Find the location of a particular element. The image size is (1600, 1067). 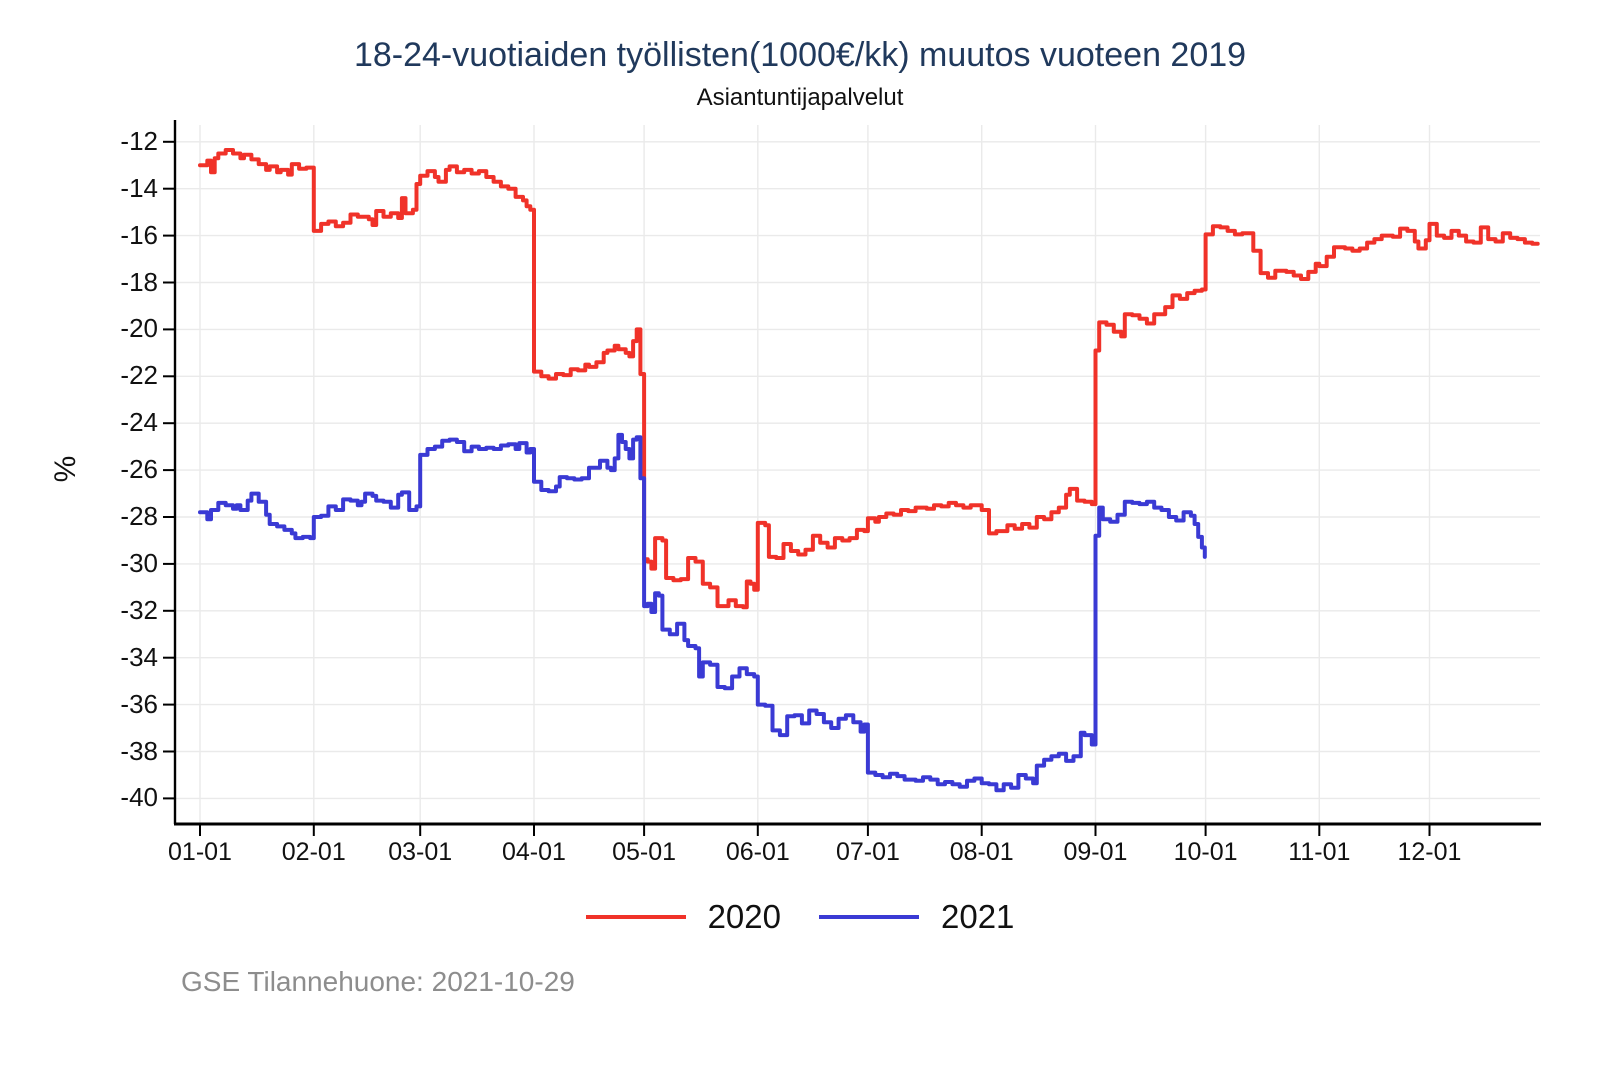

y-tick-label: -38 is located at coordinates (139, 750).